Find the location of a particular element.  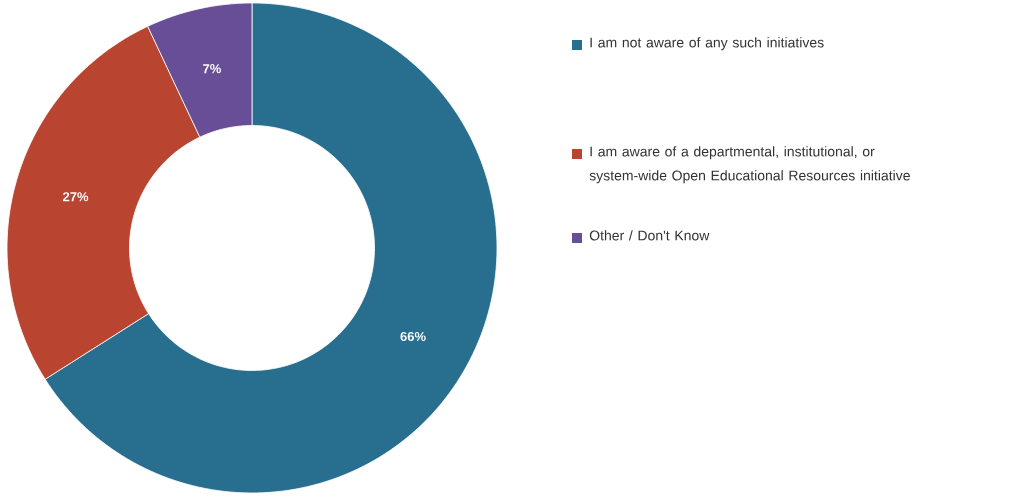

legend-label: I am not aware of any such initiatives is located at coordinates (707, 44).